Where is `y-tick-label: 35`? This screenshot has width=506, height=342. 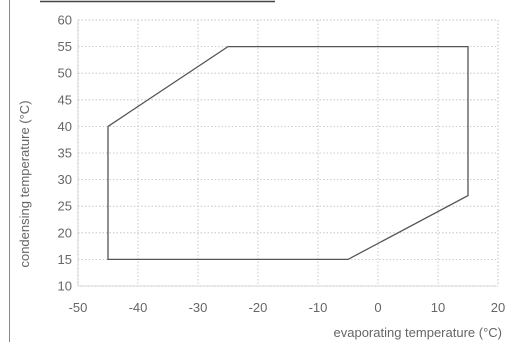 y-tick-label: 35 is located at coordinates (65, 153).